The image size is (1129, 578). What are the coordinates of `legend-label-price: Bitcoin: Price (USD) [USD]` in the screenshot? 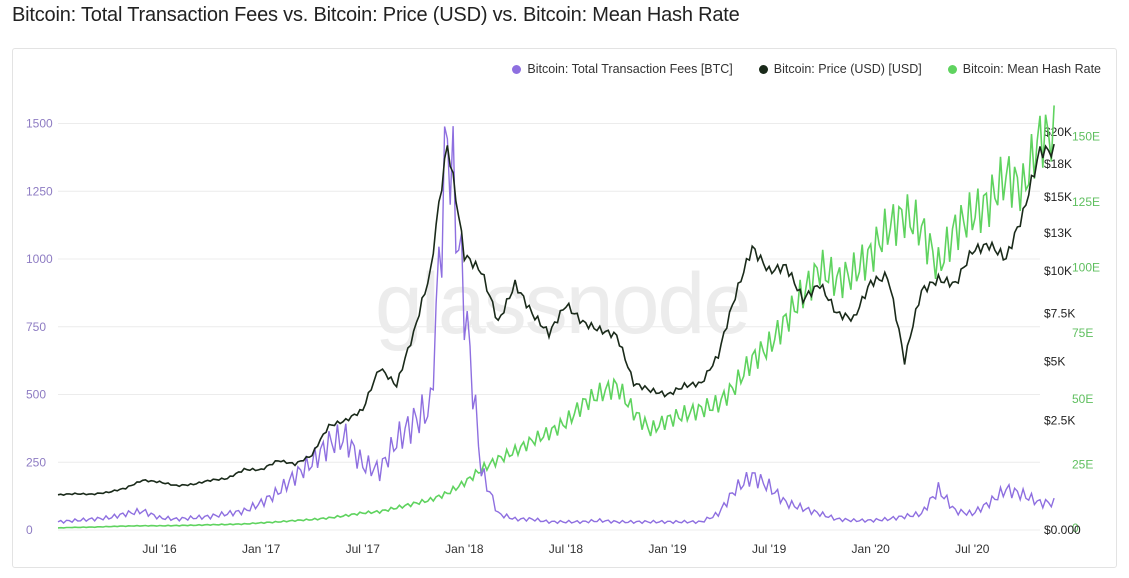 It's located at (847, 69).